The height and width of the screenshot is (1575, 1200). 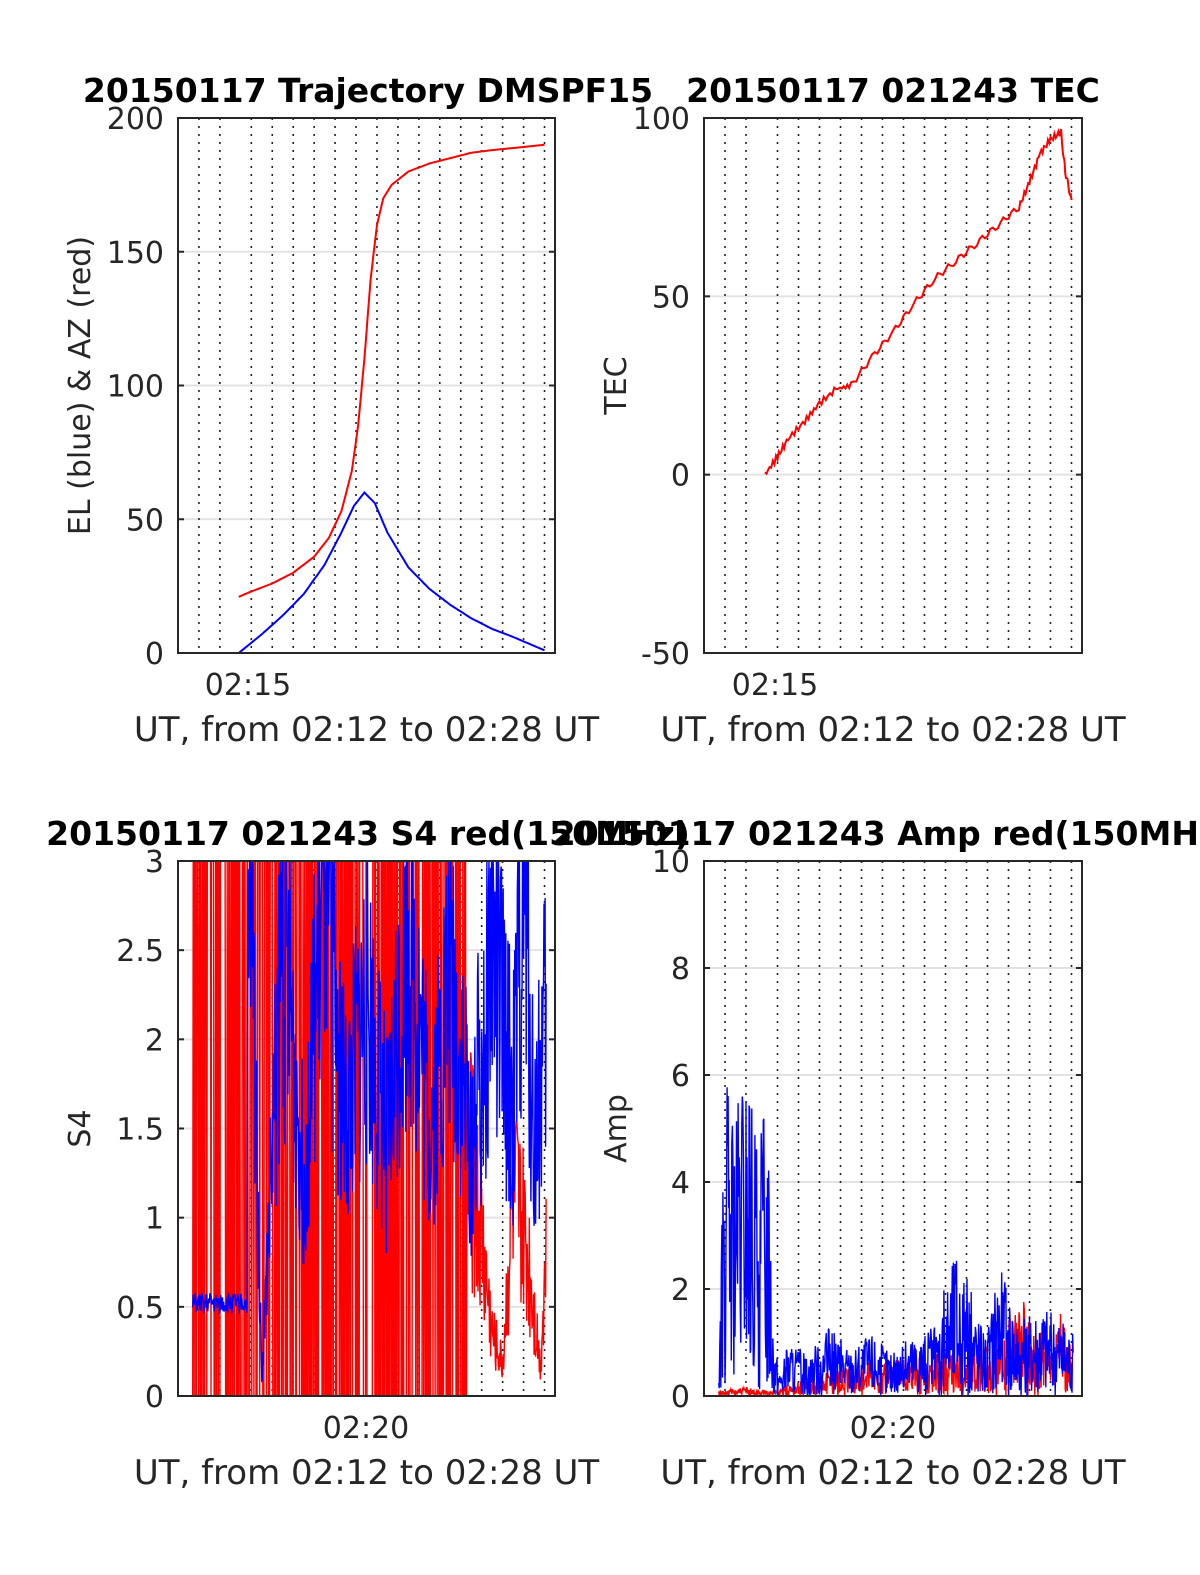 What do you see at coordinates (616, 385) in the screenshot?
I see `y-axis-label: TEC` at bounding box center [616, 385].